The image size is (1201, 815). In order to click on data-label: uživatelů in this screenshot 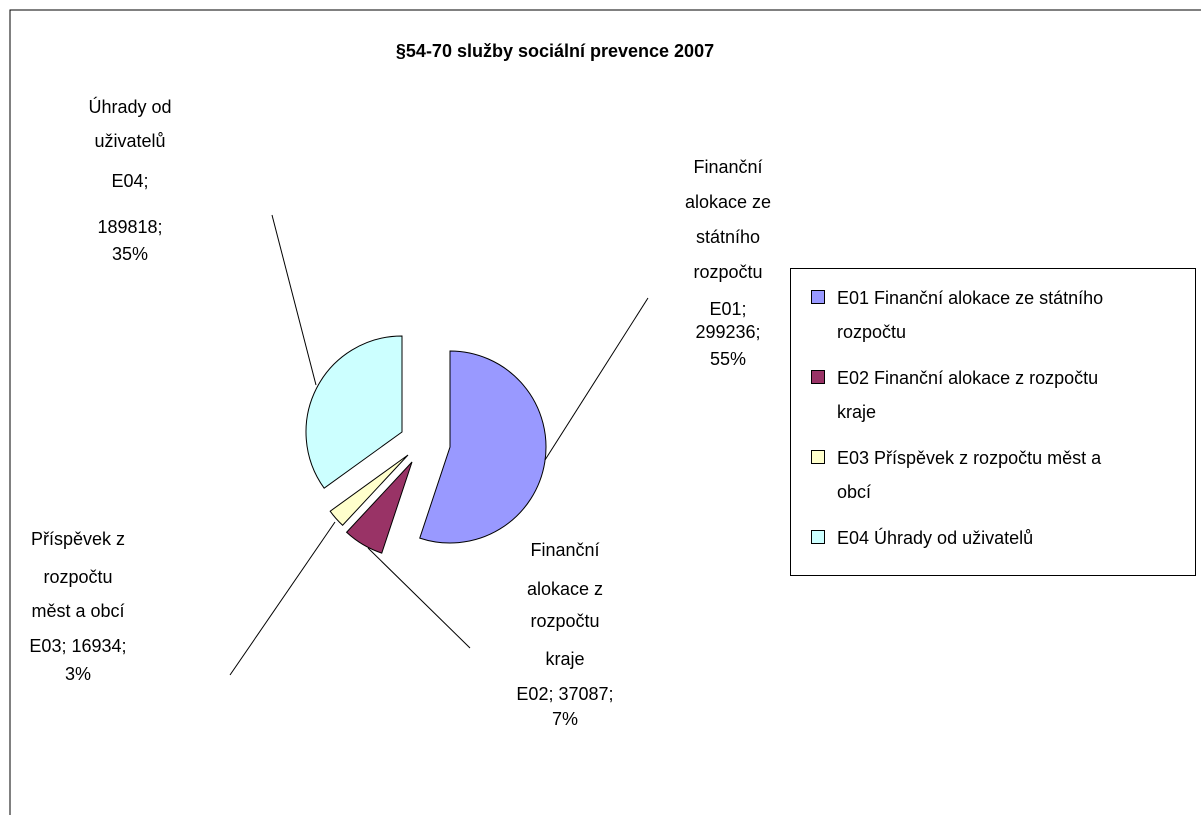, I will do `click(129, 141)`.